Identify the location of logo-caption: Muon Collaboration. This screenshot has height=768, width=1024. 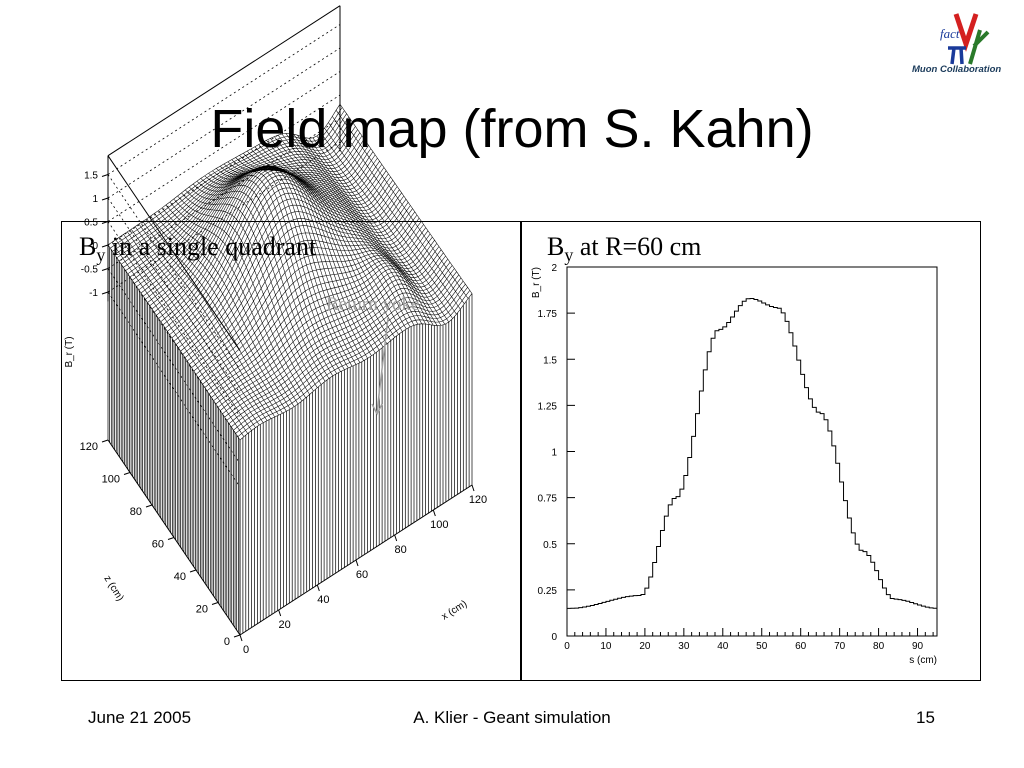
(956, 69).